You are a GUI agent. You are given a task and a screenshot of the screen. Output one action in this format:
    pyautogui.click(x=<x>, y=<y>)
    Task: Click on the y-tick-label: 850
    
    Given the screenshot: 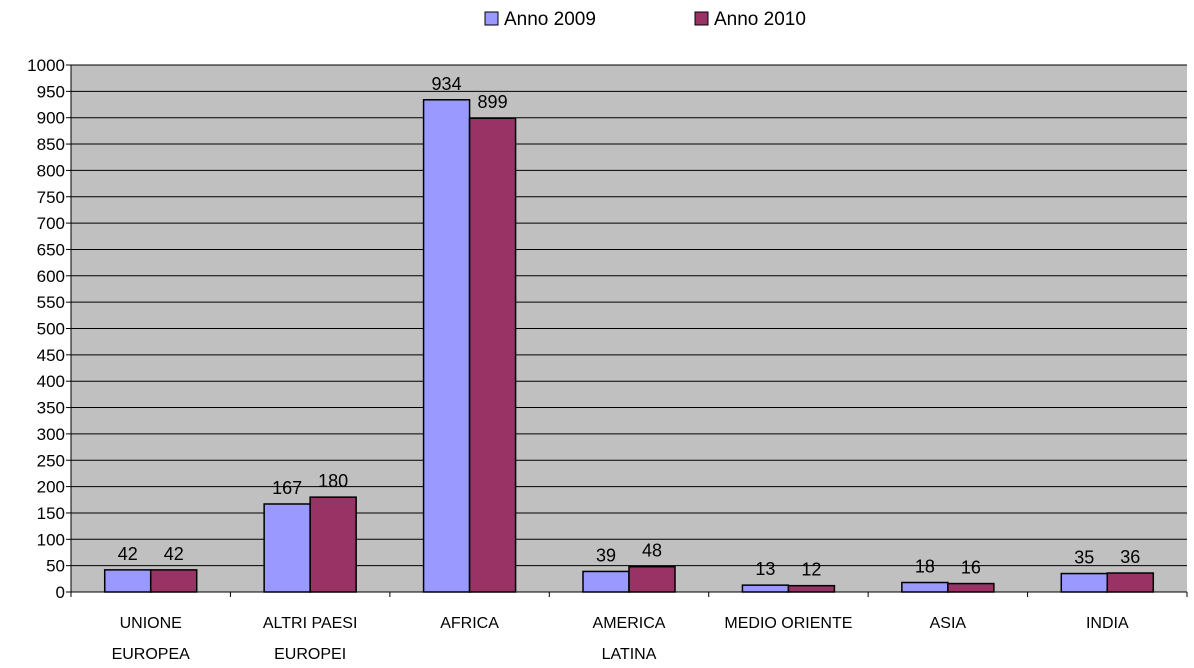 What is the action you would take?
    pyautogui.click(x=51, y=144)
    